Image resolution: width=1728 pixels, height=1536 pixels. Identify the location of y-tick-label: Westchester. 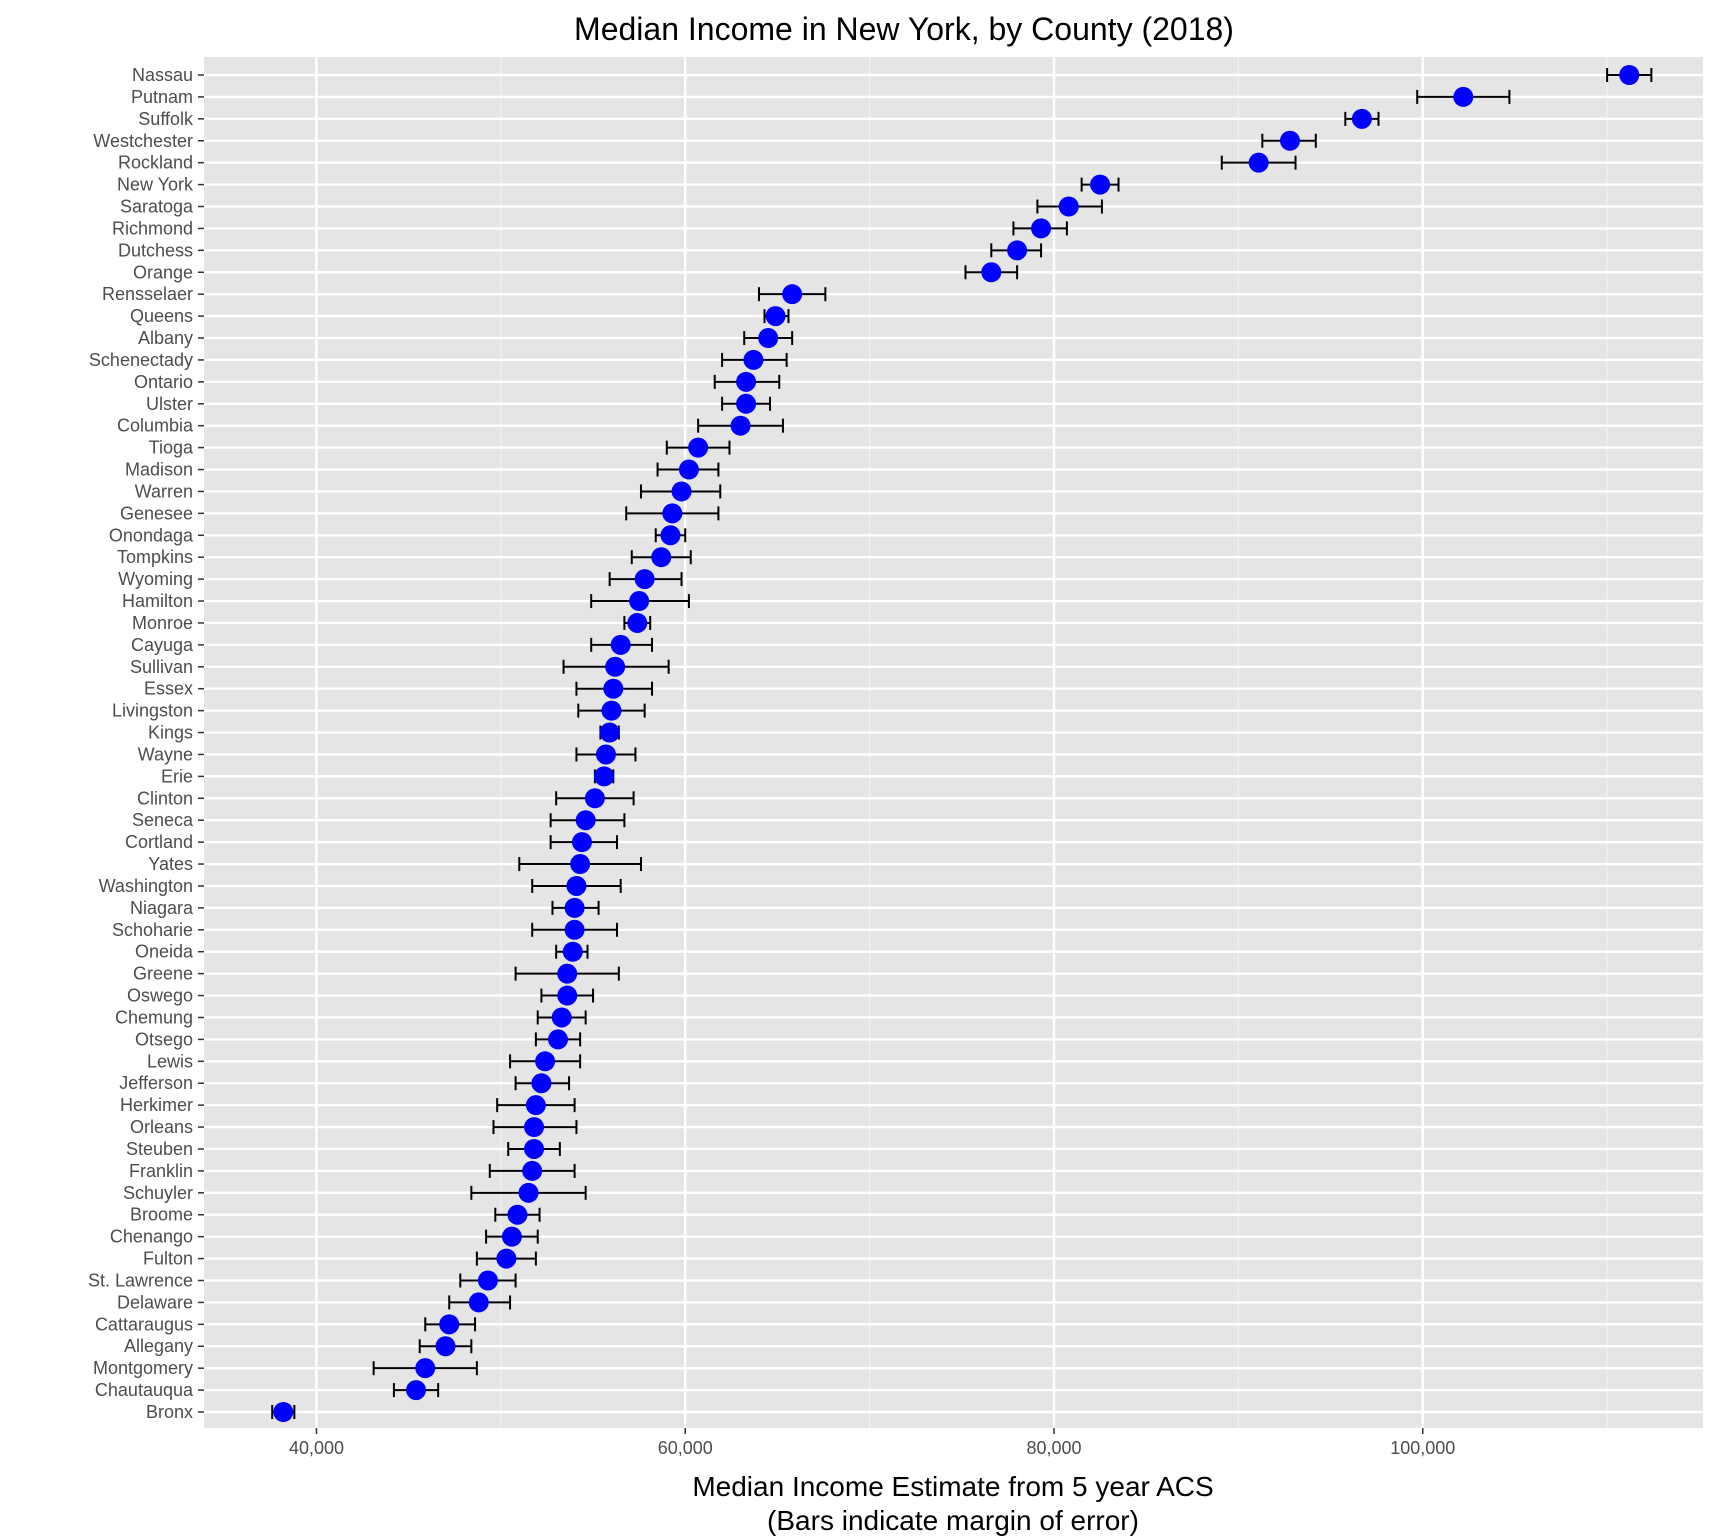
(143, 141).